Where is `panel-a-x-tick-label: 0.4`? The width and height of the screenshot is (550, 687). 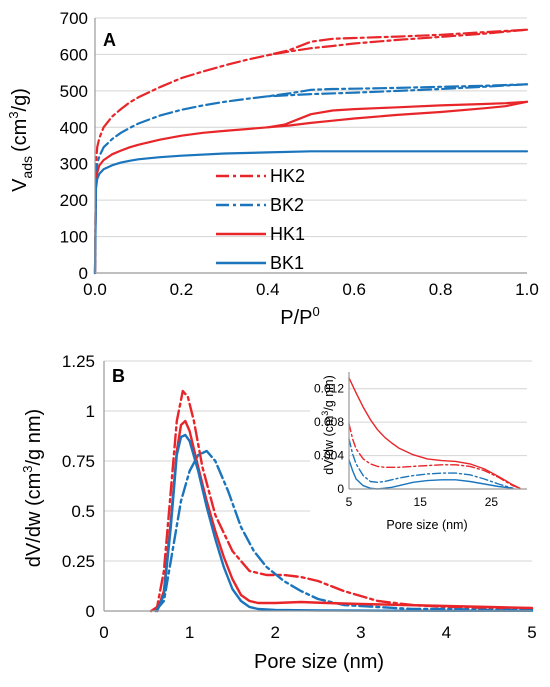
panel-a-x-tick-label: 0.4 is located at coordinates (268, 289).